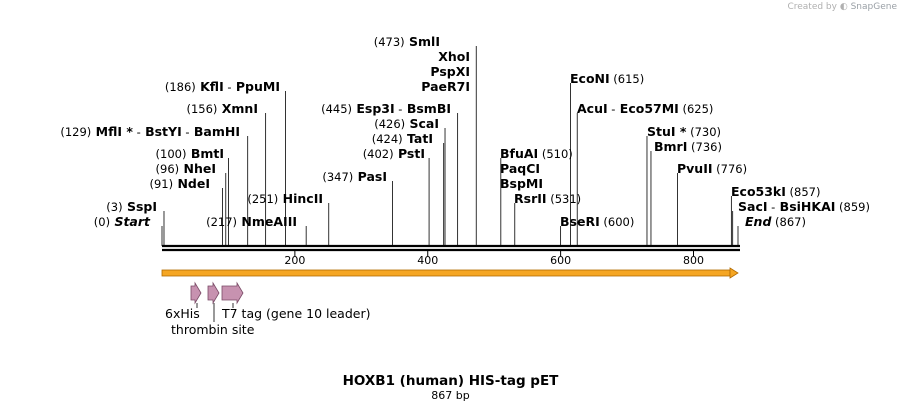 The image size is (901, 412). I want to click on site-label-scai: (426) ScaI, so click(406, 123).